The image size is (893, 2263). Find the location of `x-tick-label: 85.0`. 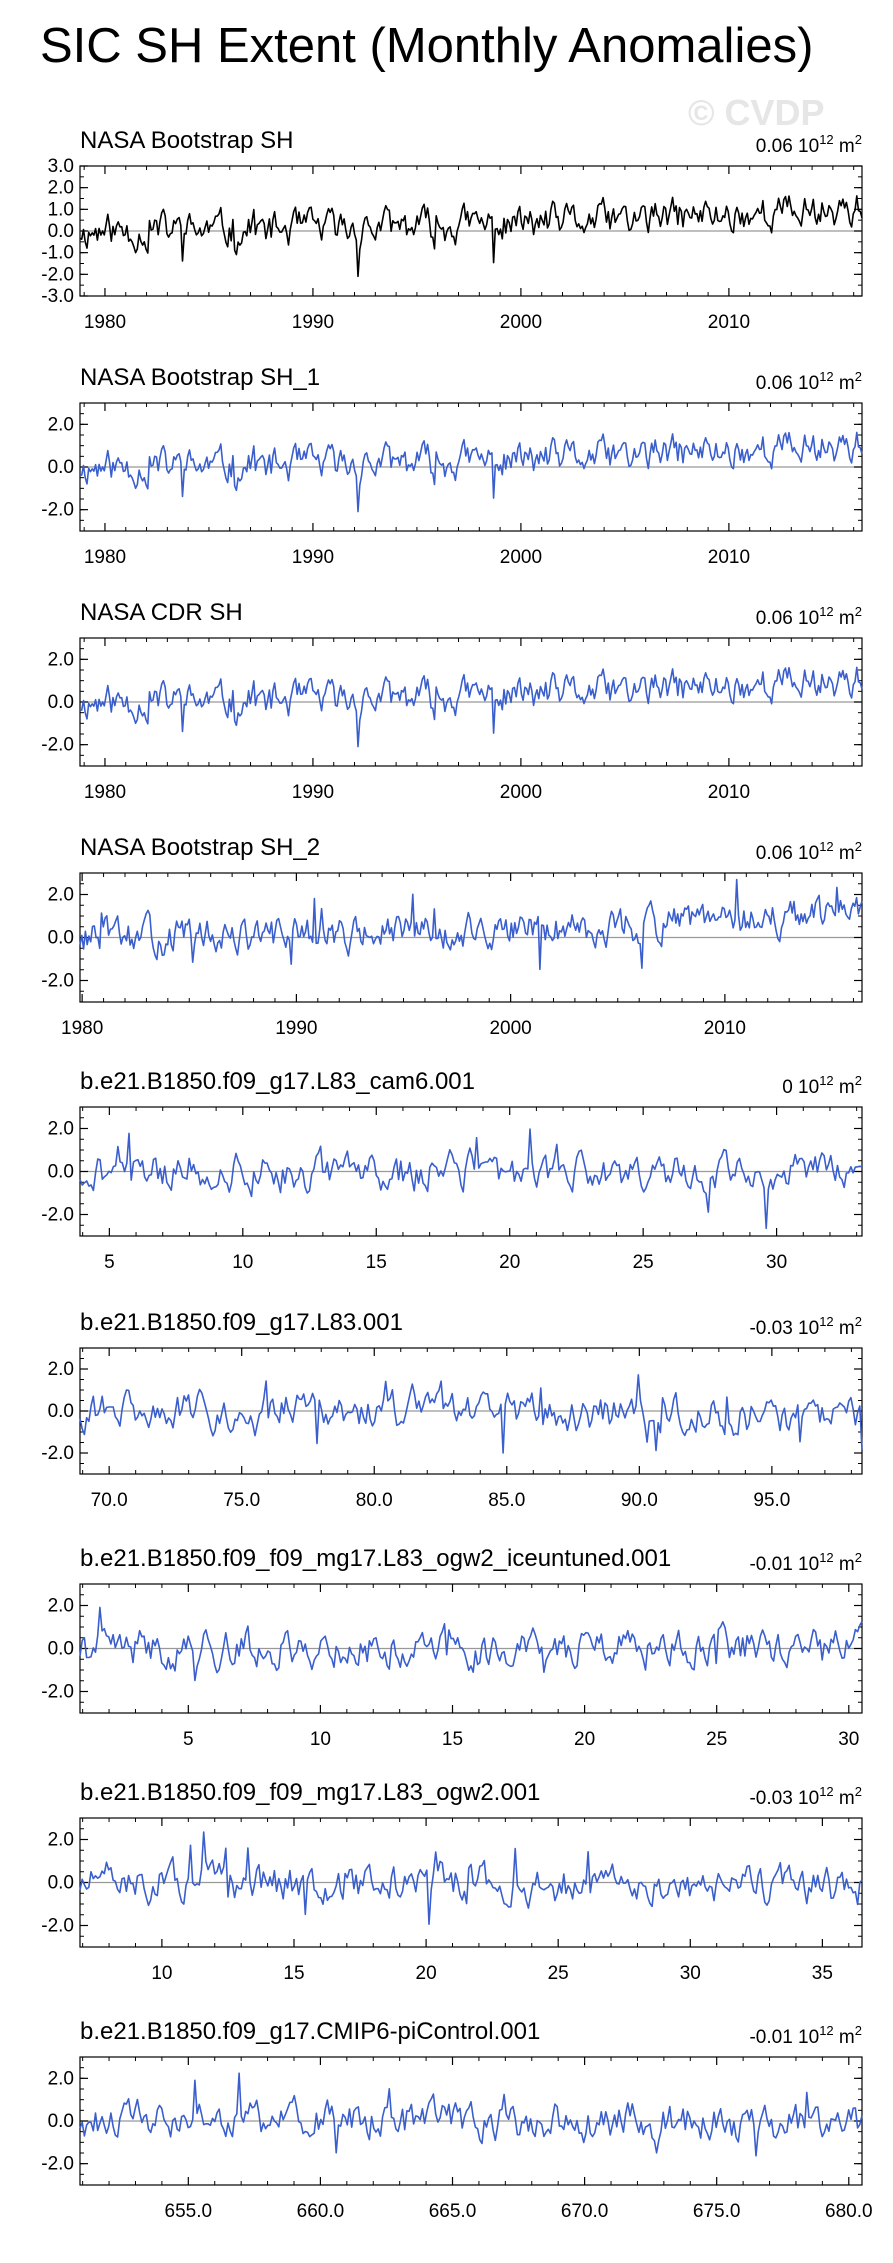

x-tick-label: 85.0 is located at coordinates (506, 1500).